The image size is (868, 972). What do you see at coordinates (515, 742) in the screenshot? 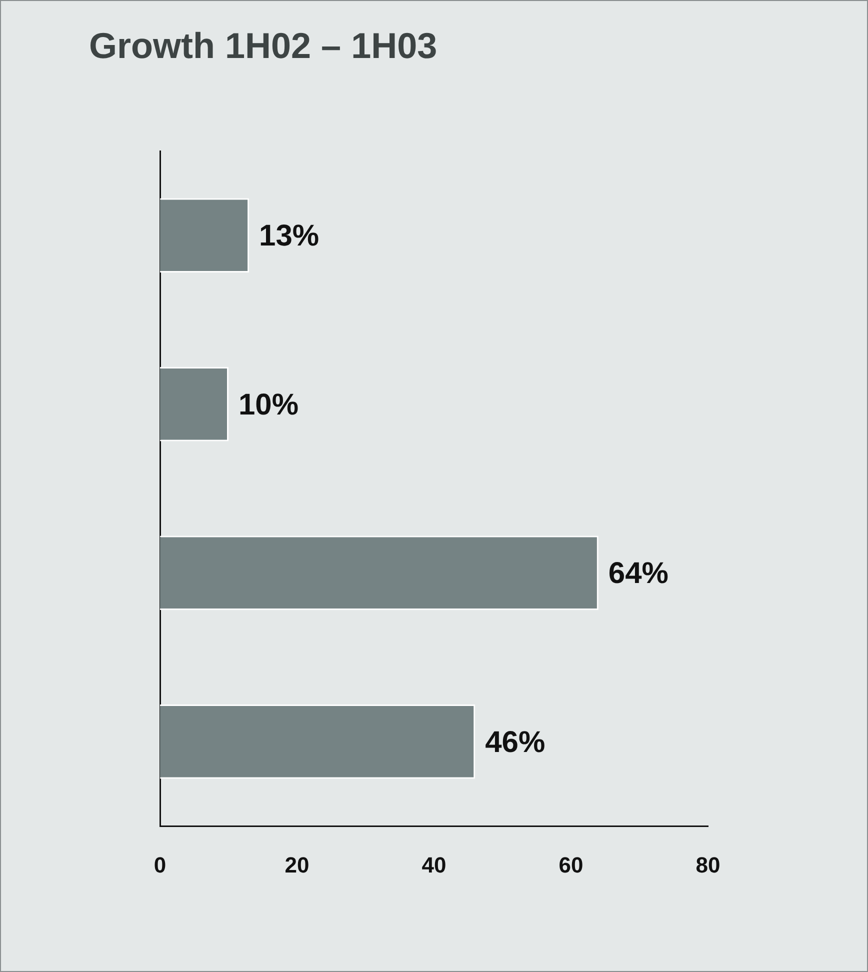
I see `data-label: 46%` at bounding box center [515, 742].